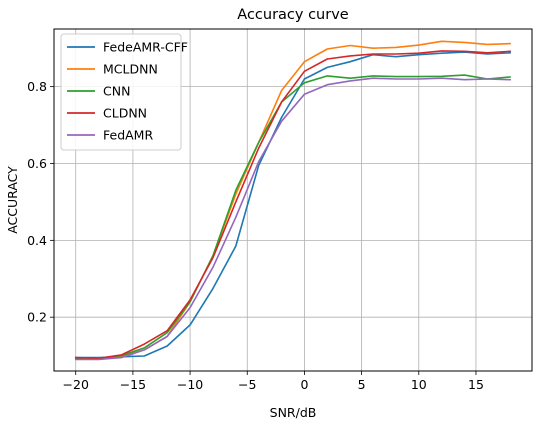 This screenshot has width=550, height=427. What do you see at coordinates (116, 91) in the screenshot?
I see `legend-label: CNN` at bounding box center [116, 91].